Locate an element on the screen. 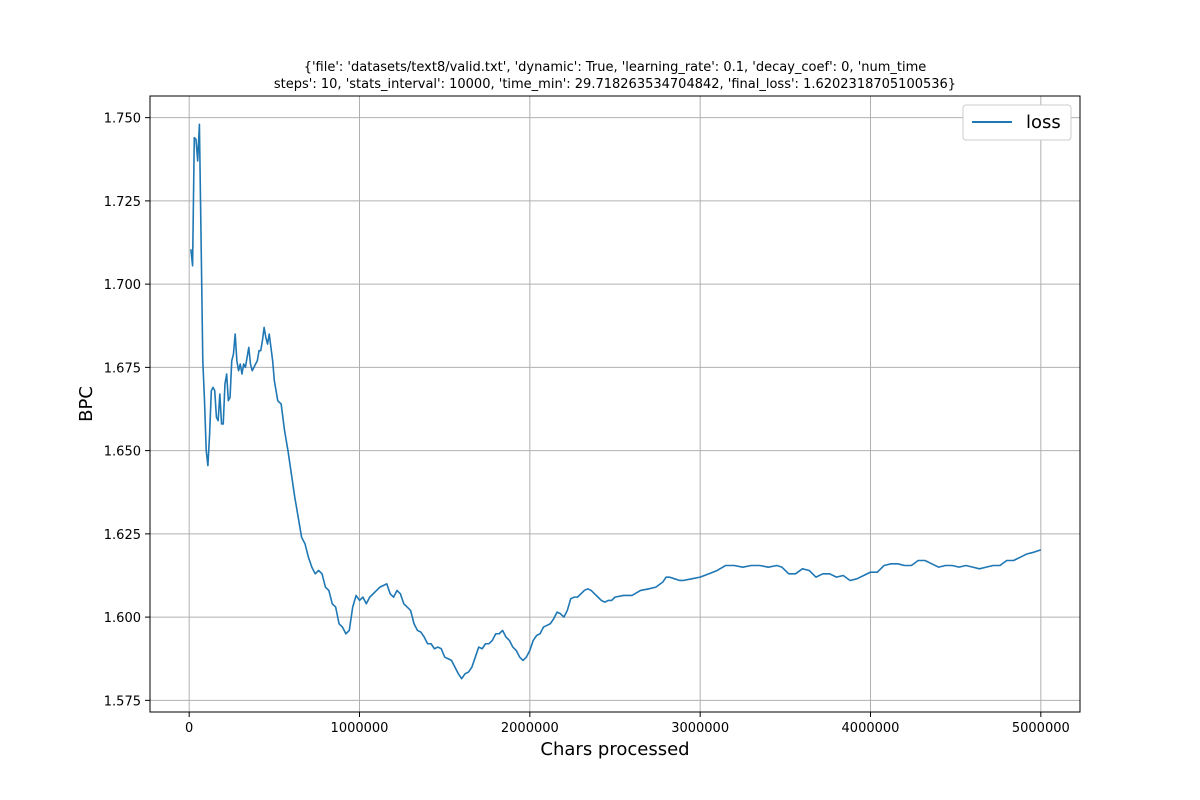 The width and height of the screenshot is (1200, 800). y-axis-ticks: 1.575 1.600 1.625 1.650 1.675 1.700 1.725 1.750 is located at coordinates (127, 410).